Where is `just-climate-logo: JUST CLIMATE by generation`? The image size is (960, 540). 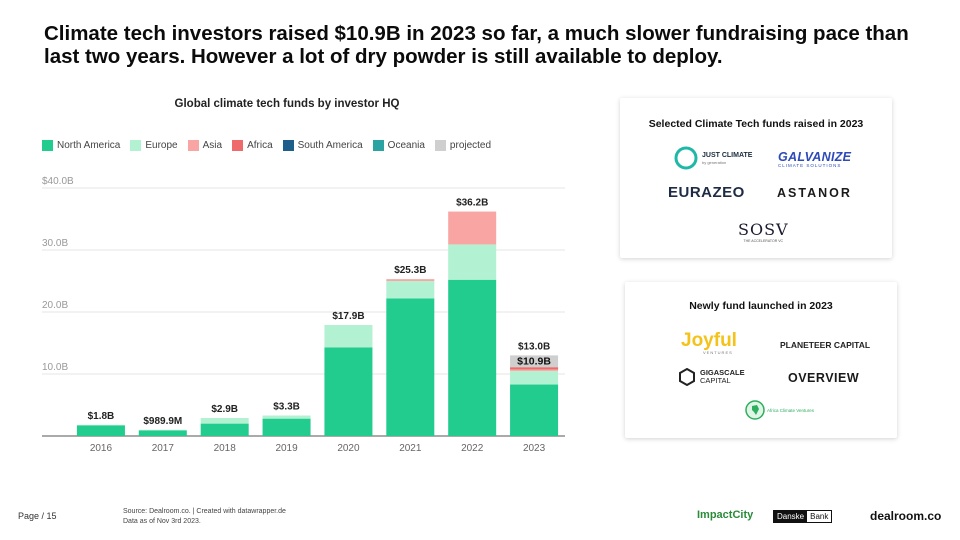 just-climate-logo: JUST CLIMATE by generation is located at coordinates (713, 158).